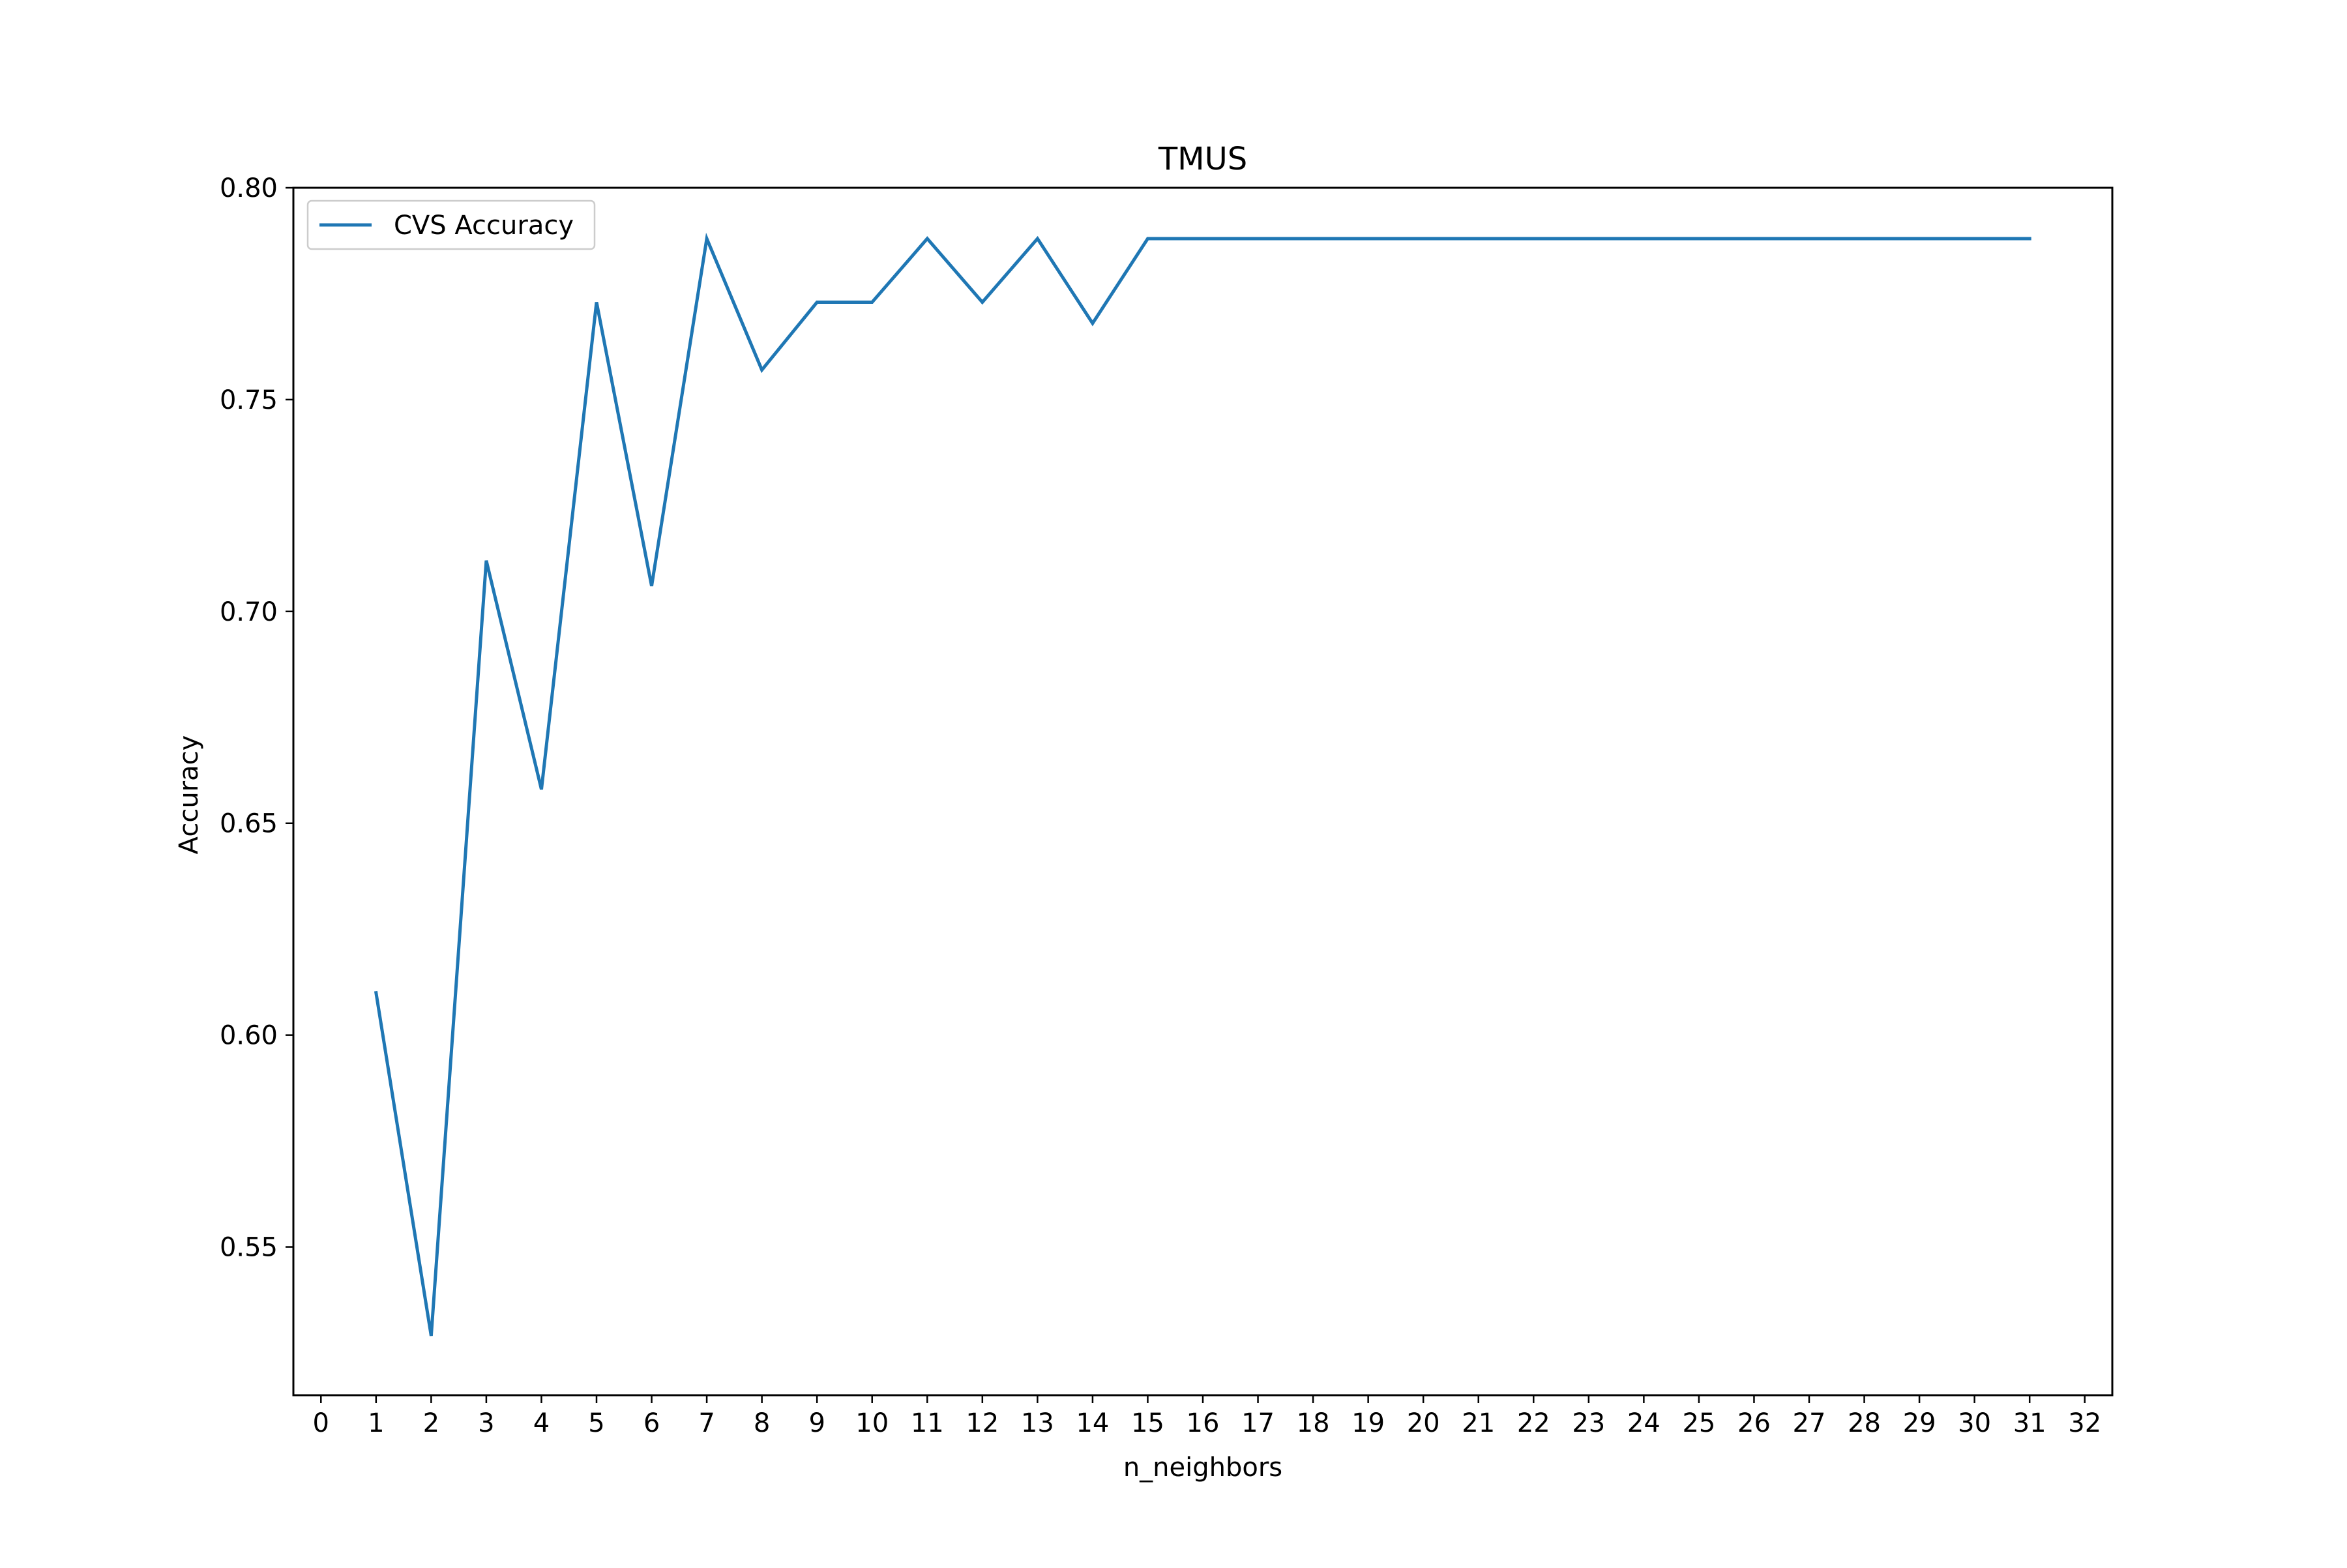 The width and height of the screenshot is (2347, 1568). What do you see at coordinates (651, 1423) in the screenshot?
I see `x-tick-label: 6` at bounding box center [651, 1423].